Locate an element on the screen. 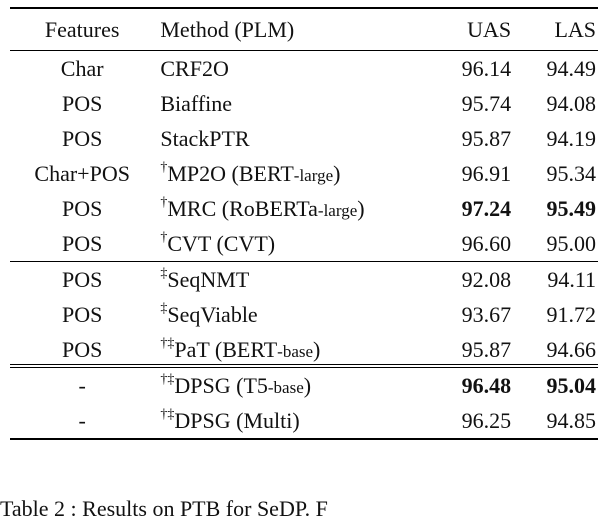 This screenshot has width=606, height=522. method-name: Biaffine is located at coordinates (196, 103).